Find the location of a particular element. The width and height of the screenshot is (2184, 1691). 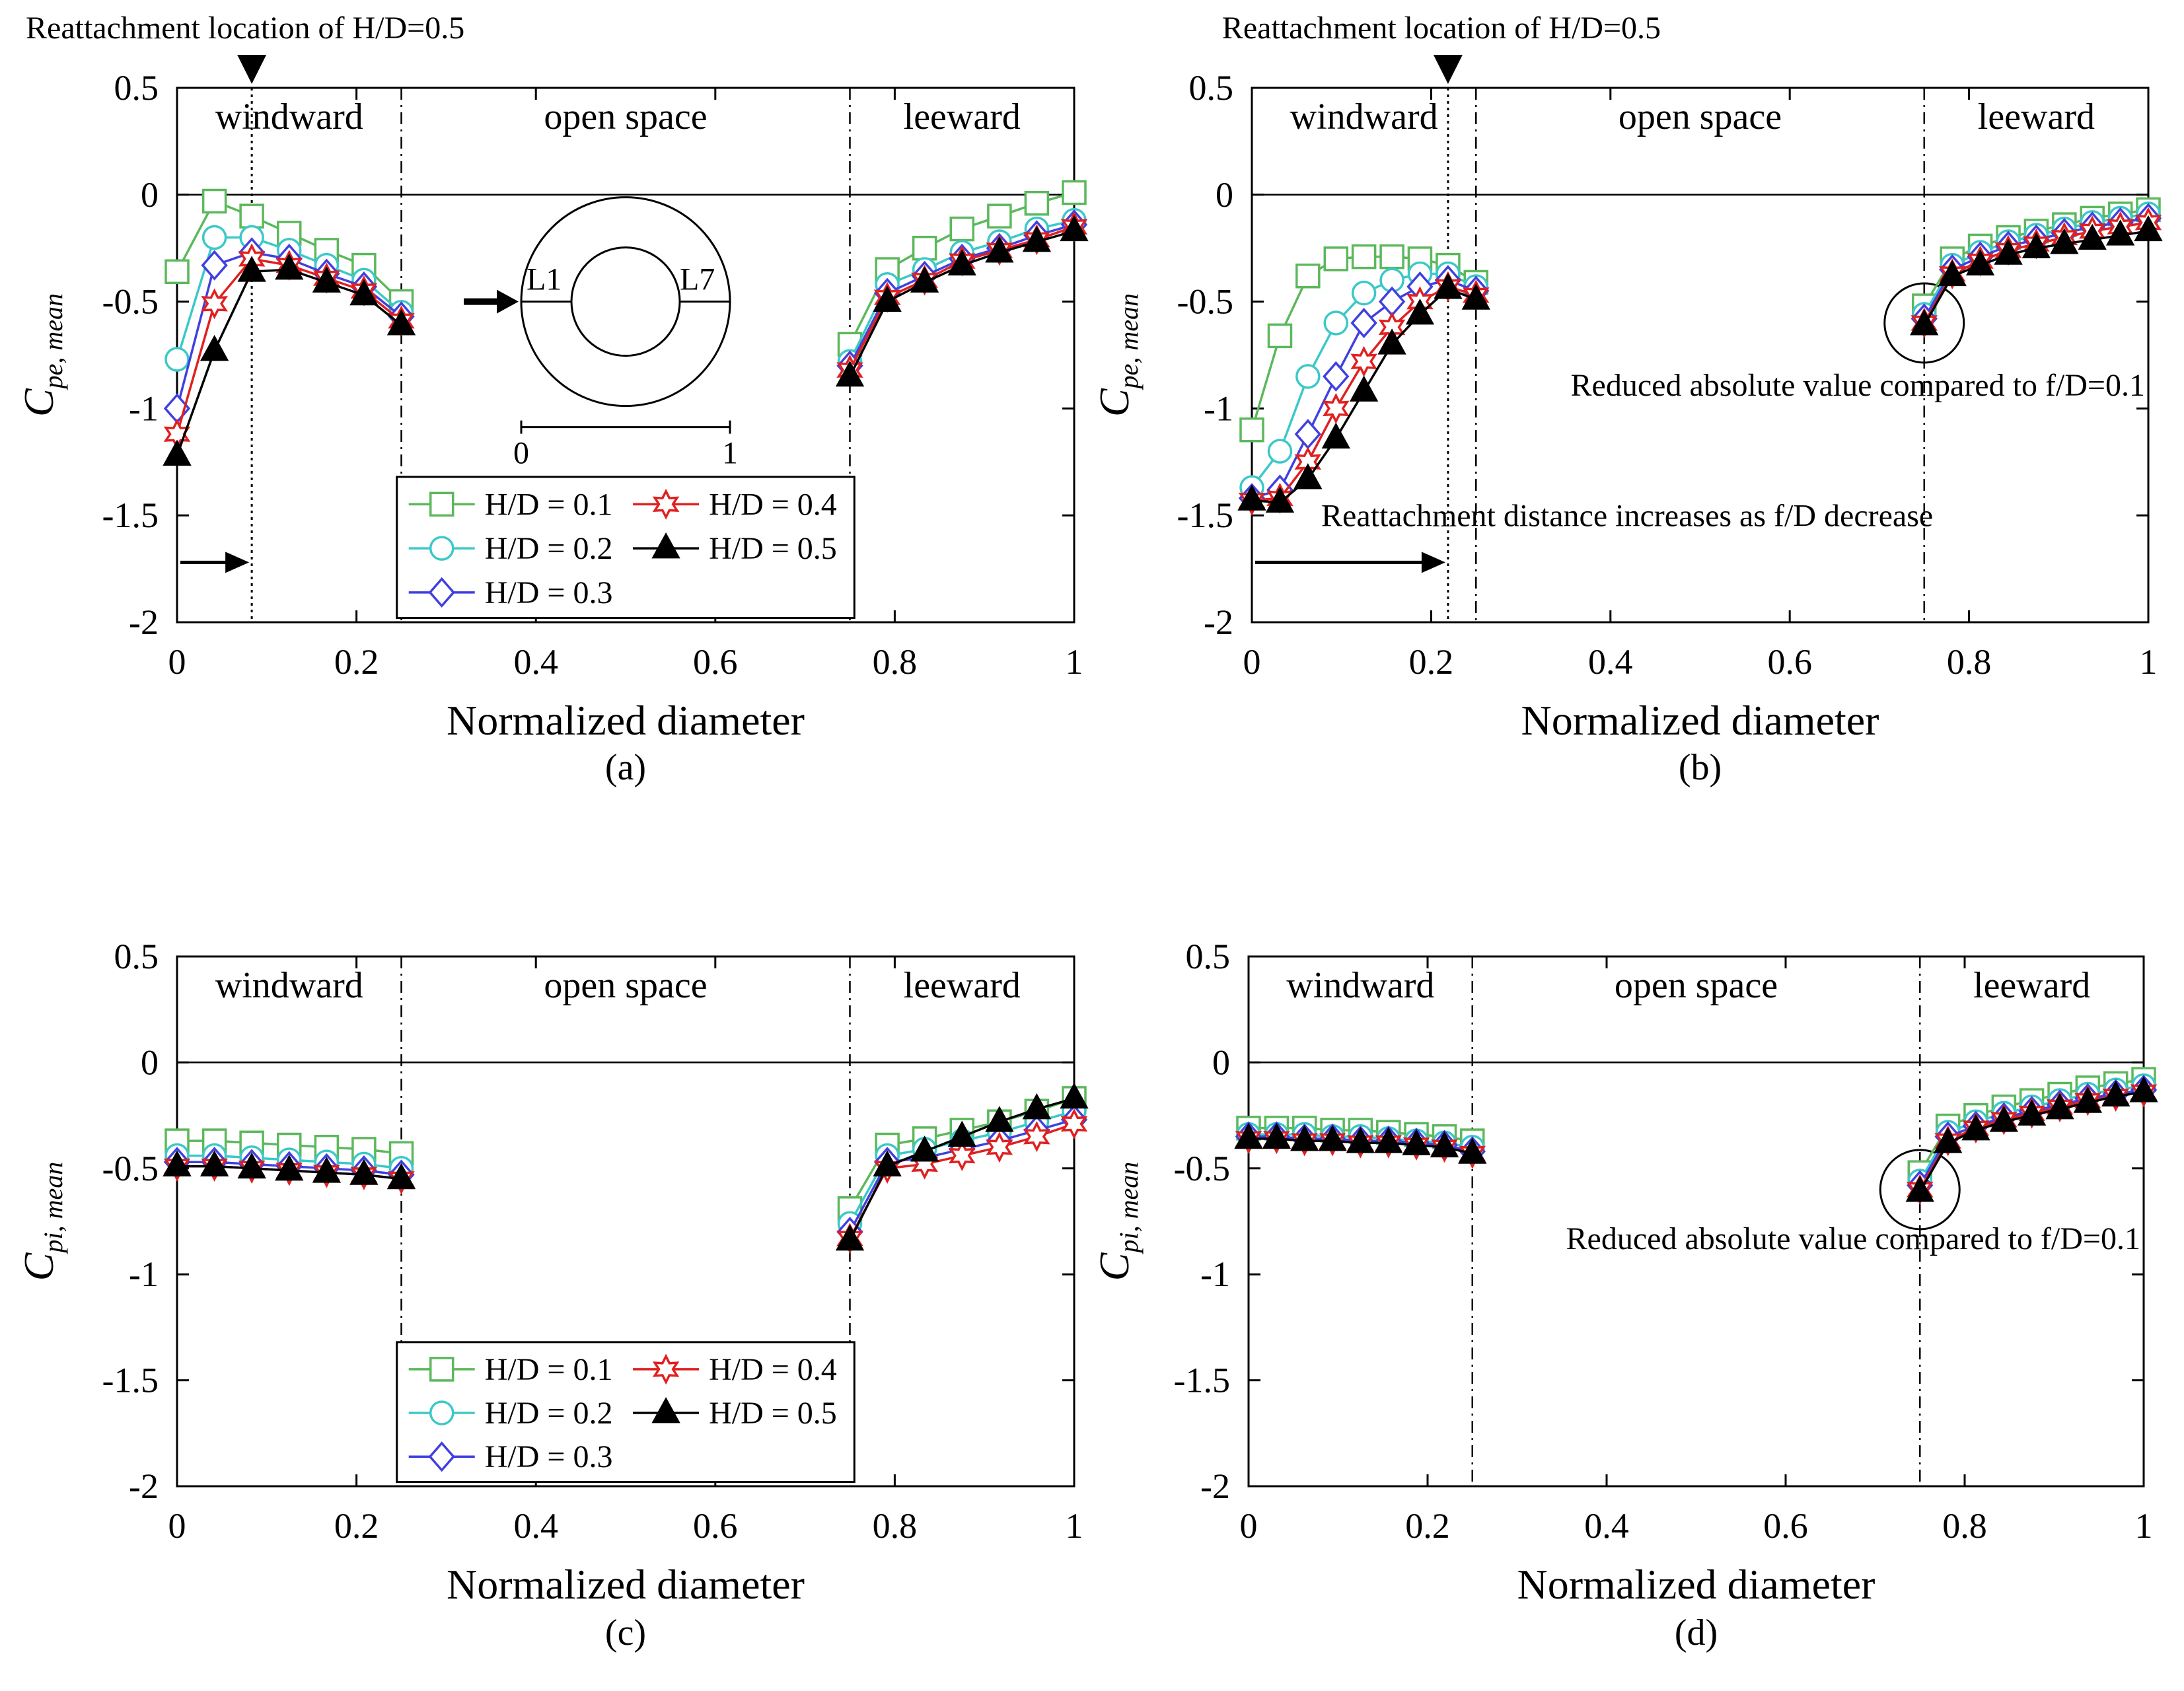

panel-label: (d) is located at coordinates (1696, 1632).